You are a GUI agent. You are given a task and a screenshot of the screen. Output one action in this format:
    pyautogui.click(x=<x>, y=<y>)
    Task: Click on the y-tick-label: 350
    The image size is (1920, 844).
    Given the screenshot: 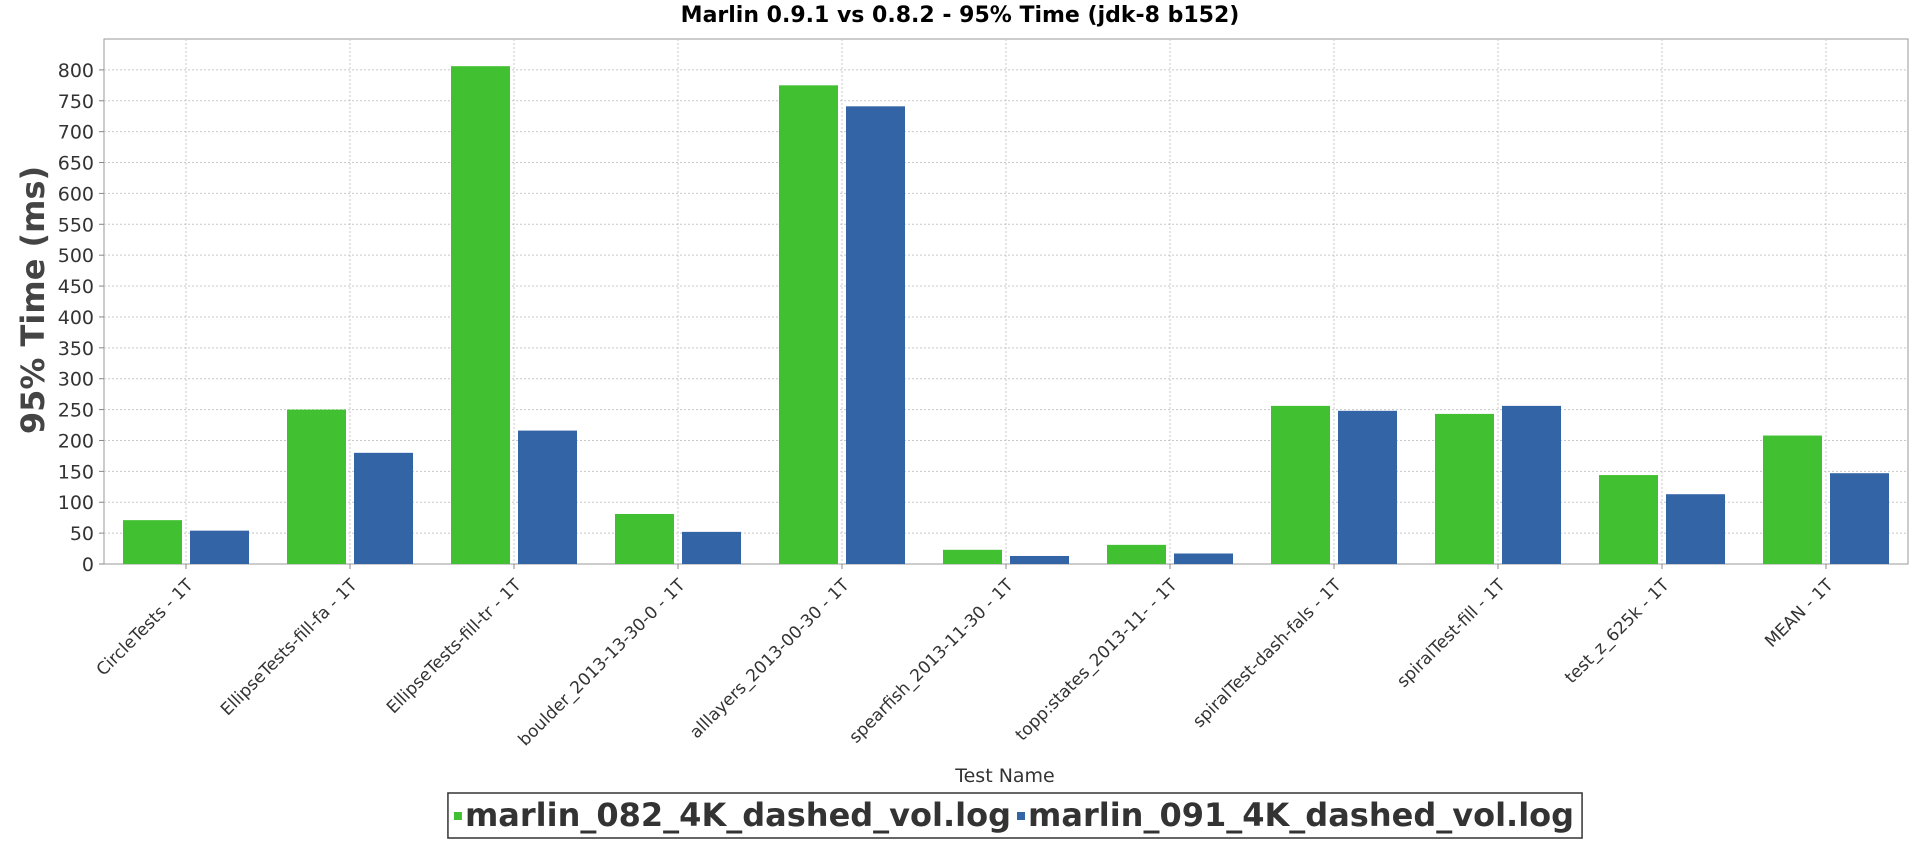 What is the action you would take?
    pyautogui.click(x=76, y=349)
    